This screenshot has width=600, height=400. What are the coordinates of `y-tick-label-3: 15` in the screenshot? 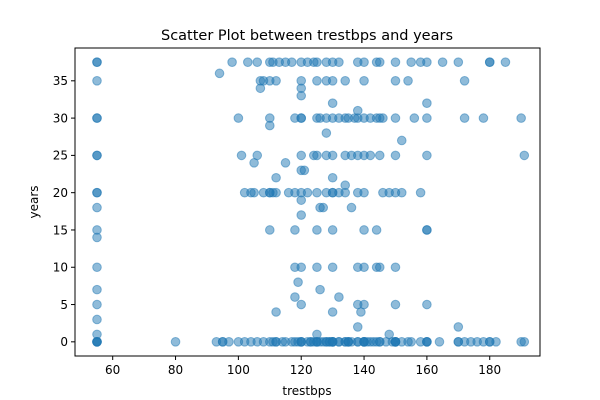 It's located at (60, 230).